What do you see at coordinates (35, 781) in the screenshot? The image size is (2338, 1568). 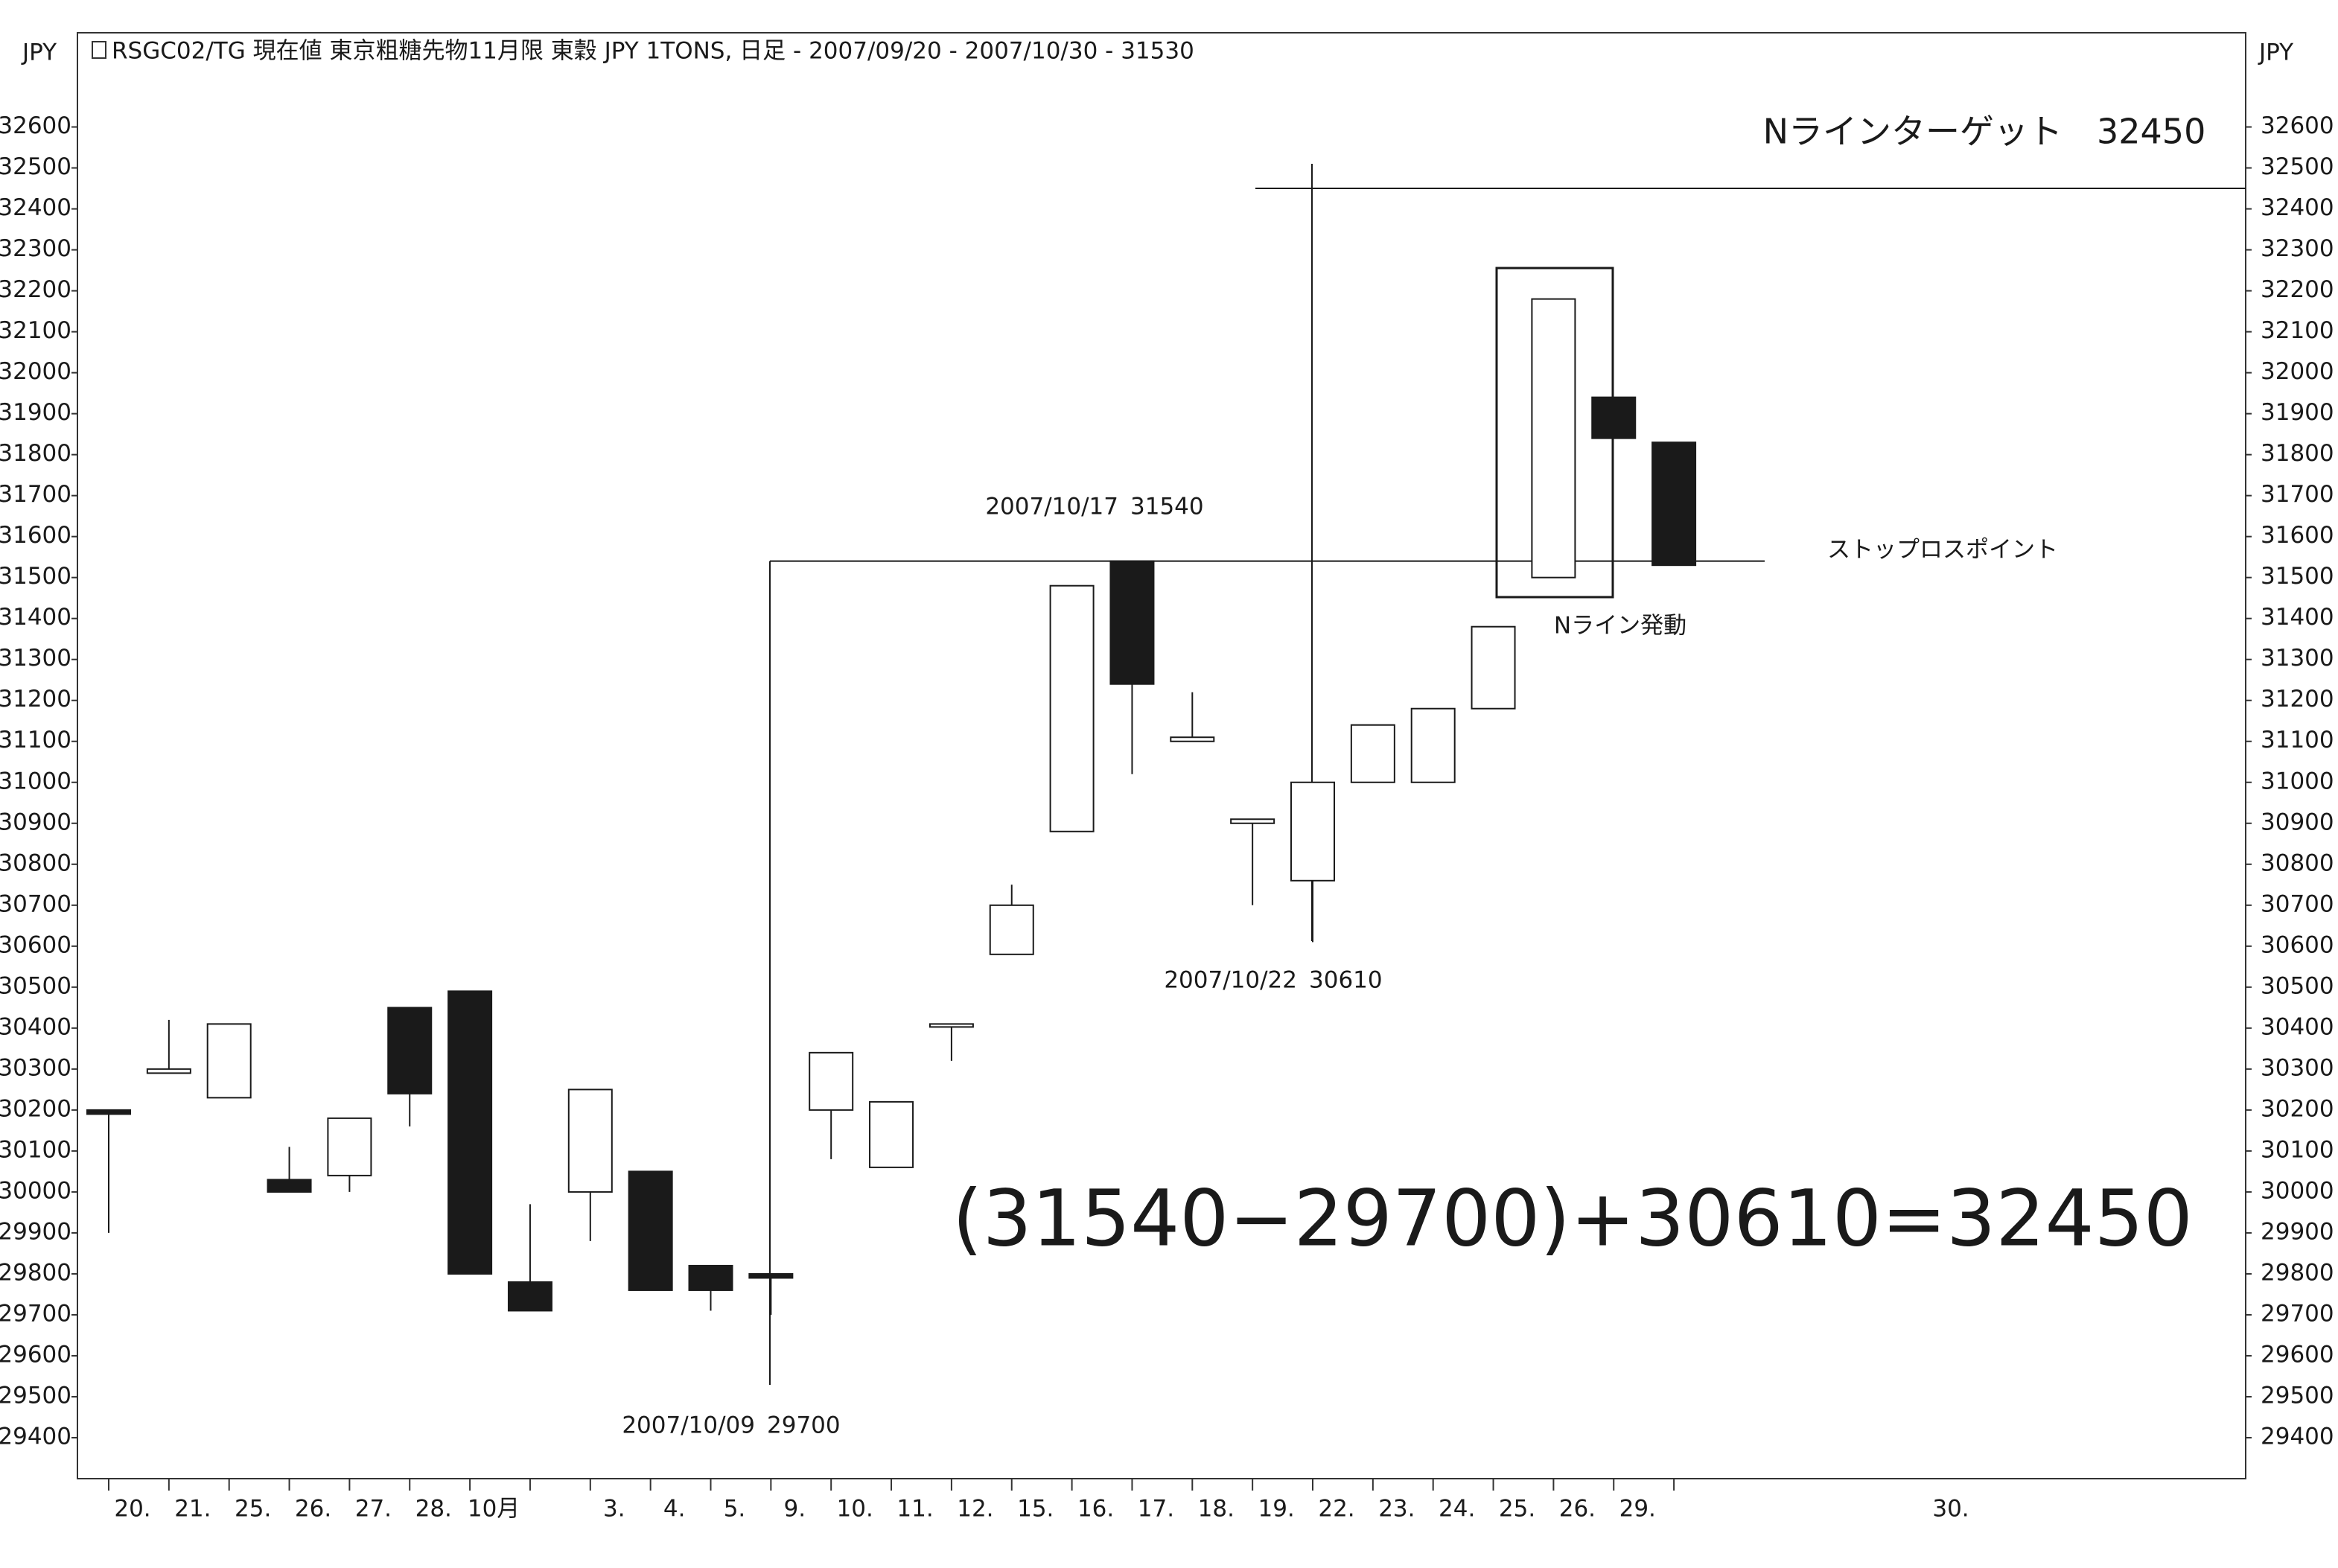 I see `y-tick-label-left: 31000` at bounding box center [35, 781].